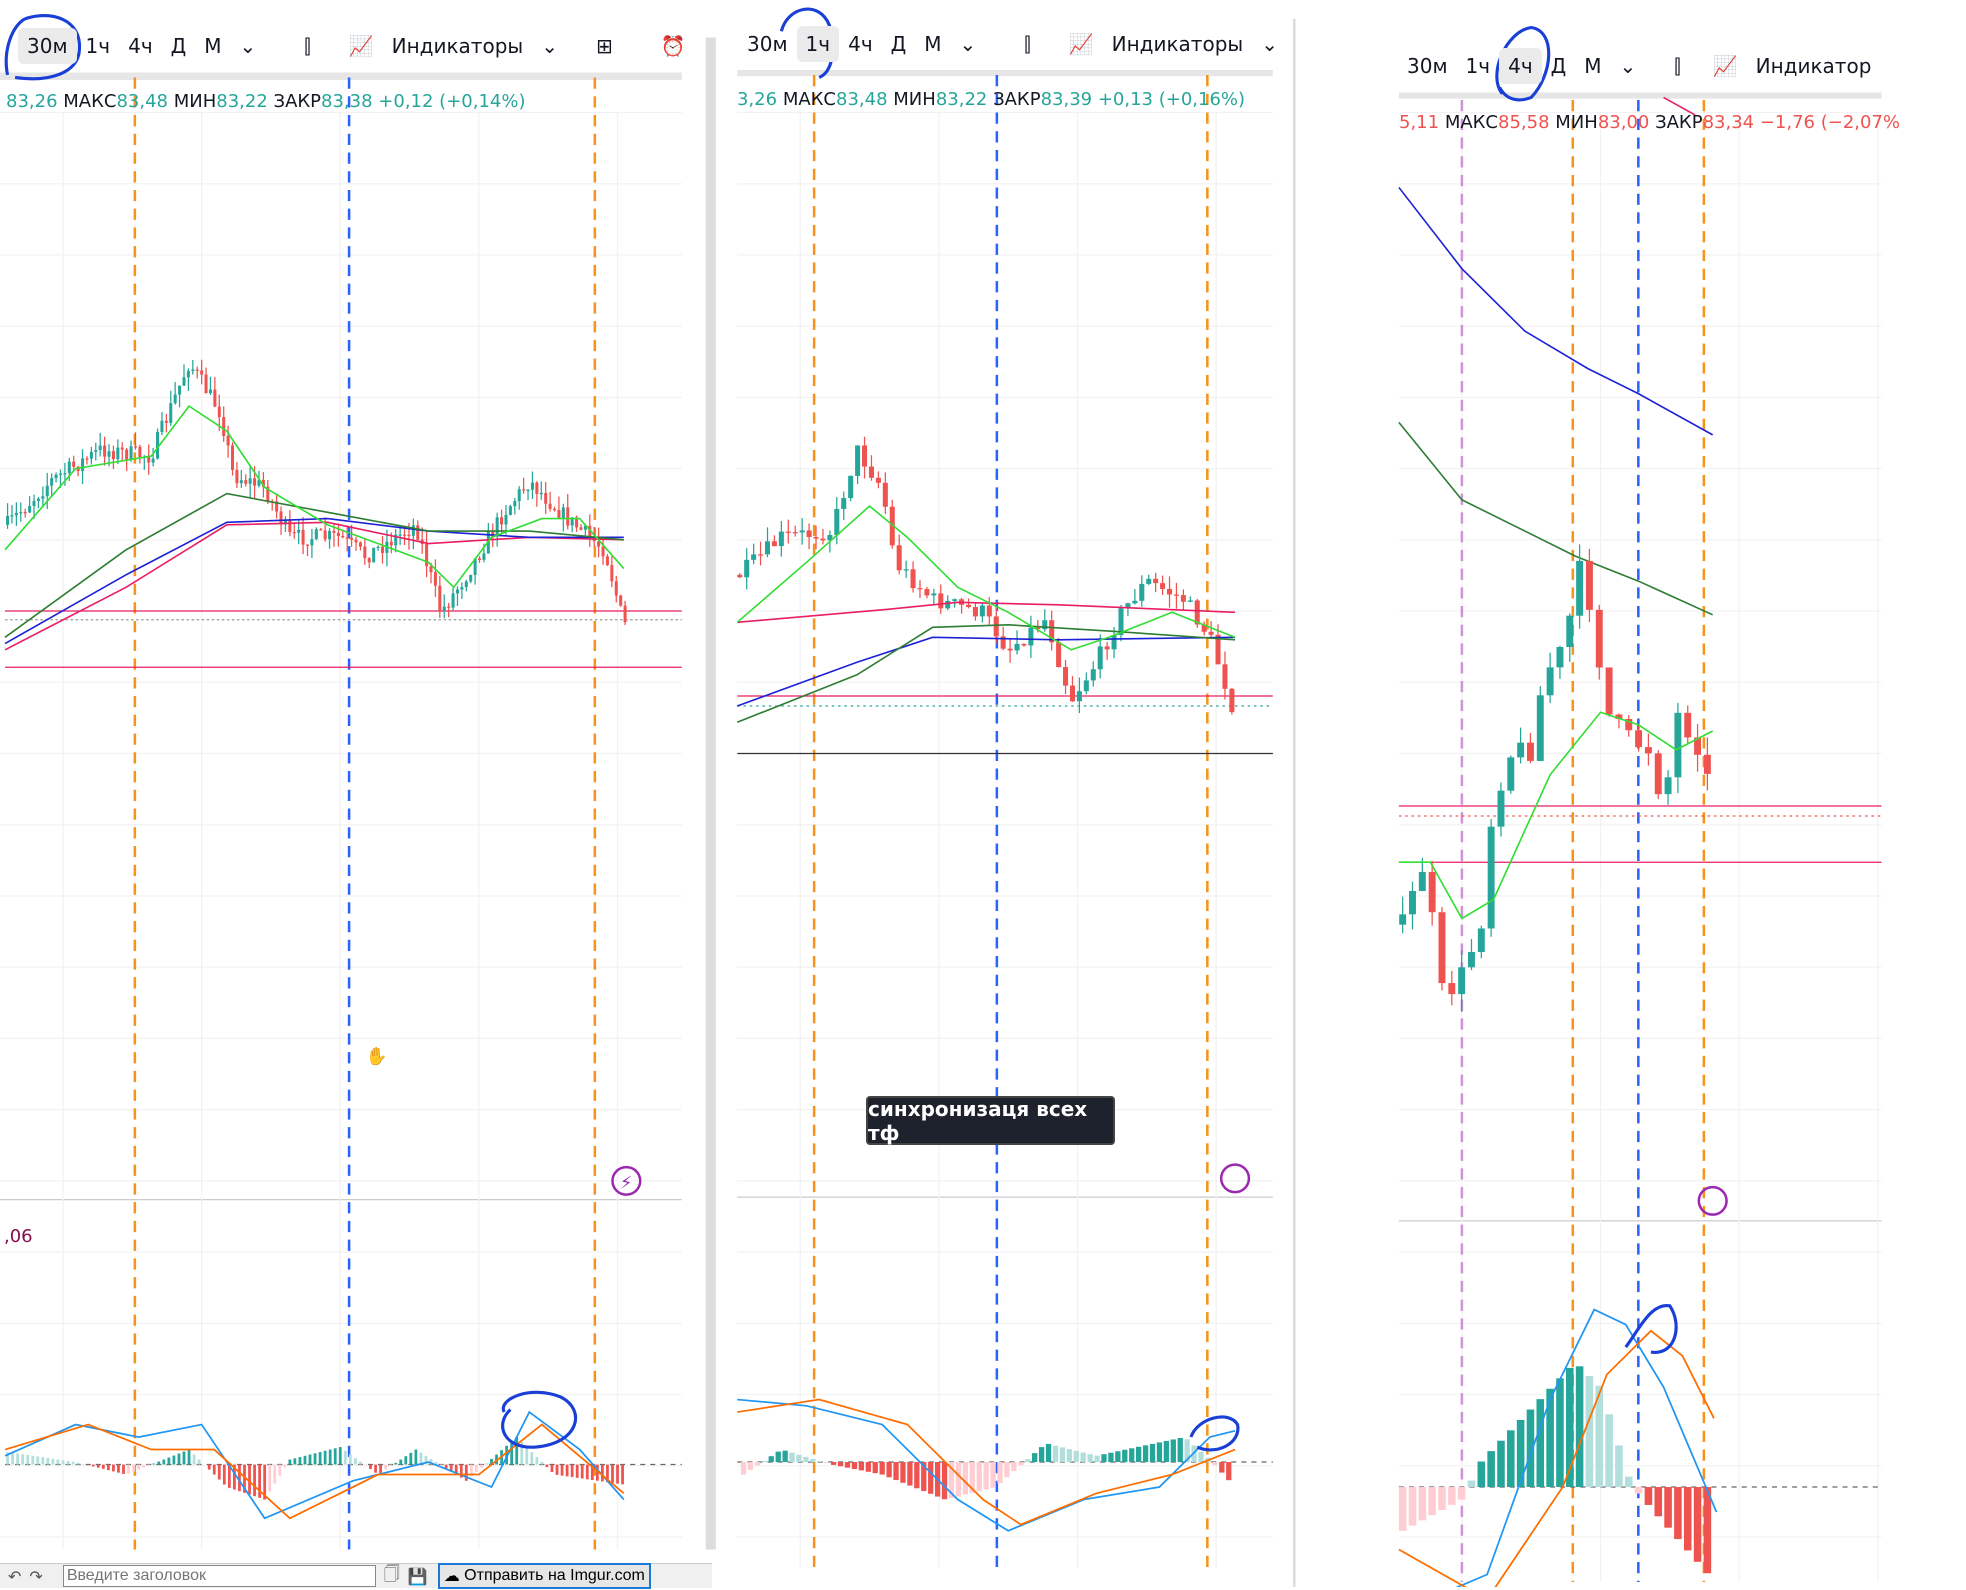 Image resolution: width=1966 pixels, height=1590 pixels. What do you see at coordinates (314, 1471) in the screenshot?
I see `signal-line` at bounding box center [314, 1471].